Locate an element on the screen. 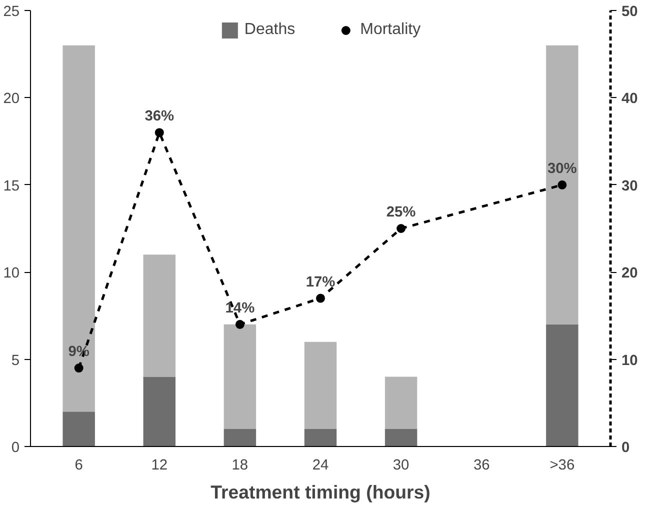  y-tick-label: 10 is located at coordinates (11, 274).